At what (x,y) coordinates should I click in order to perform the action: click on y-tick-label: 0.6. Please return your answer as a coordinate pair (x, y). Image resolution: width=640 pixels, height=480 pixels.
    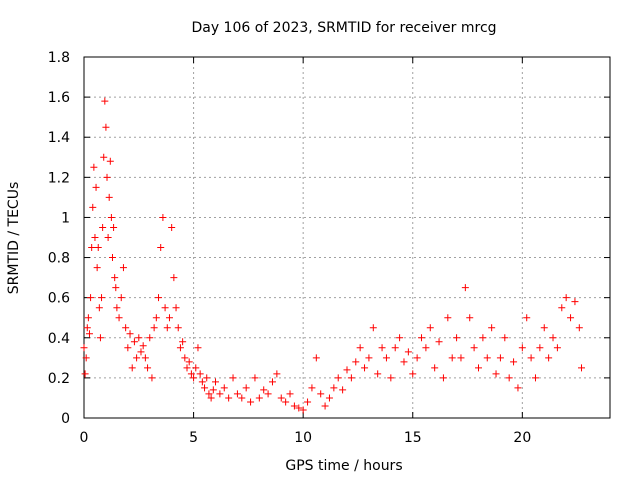
    Looking at the image, I should click on (59, 299).